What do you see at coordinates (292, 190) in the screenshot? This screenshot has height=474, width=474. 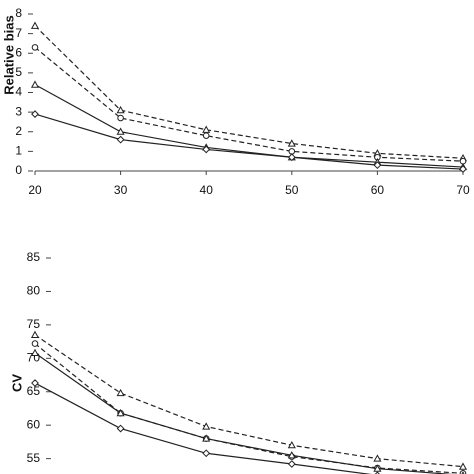 I see `x-tick-label: 50` at bounding box center [292, 190].